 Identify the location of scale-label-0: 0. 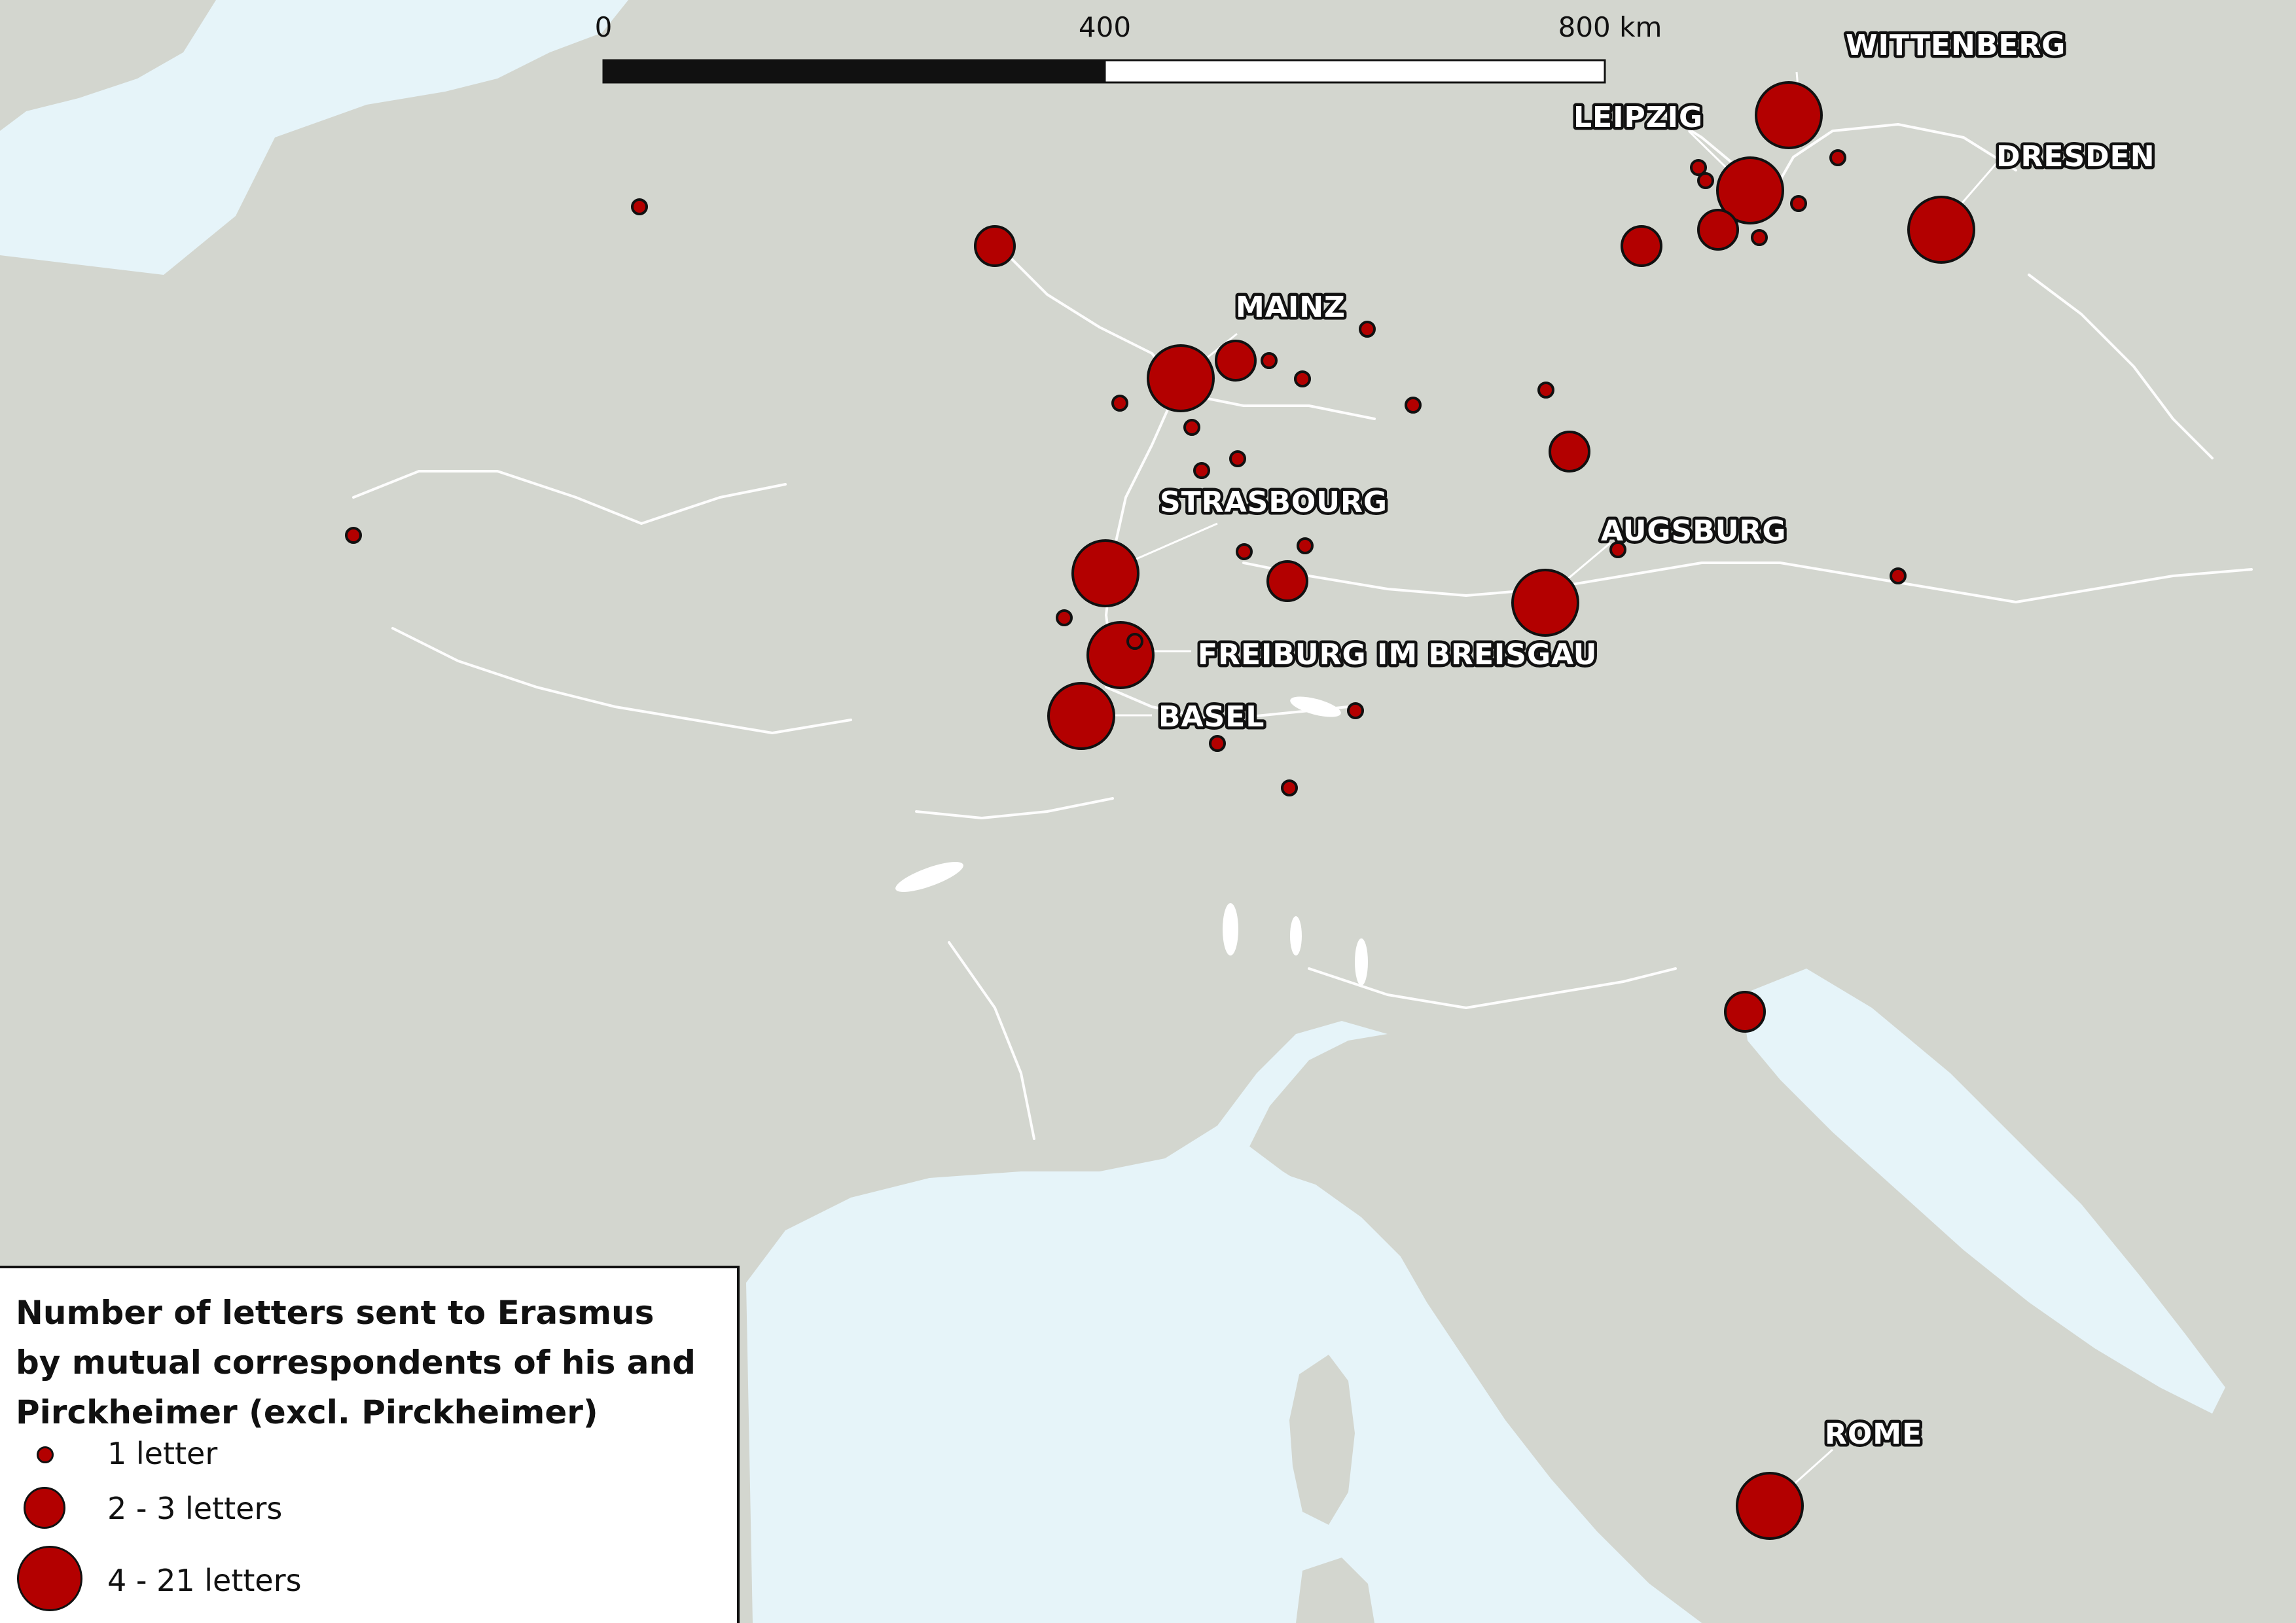
(604, 27).